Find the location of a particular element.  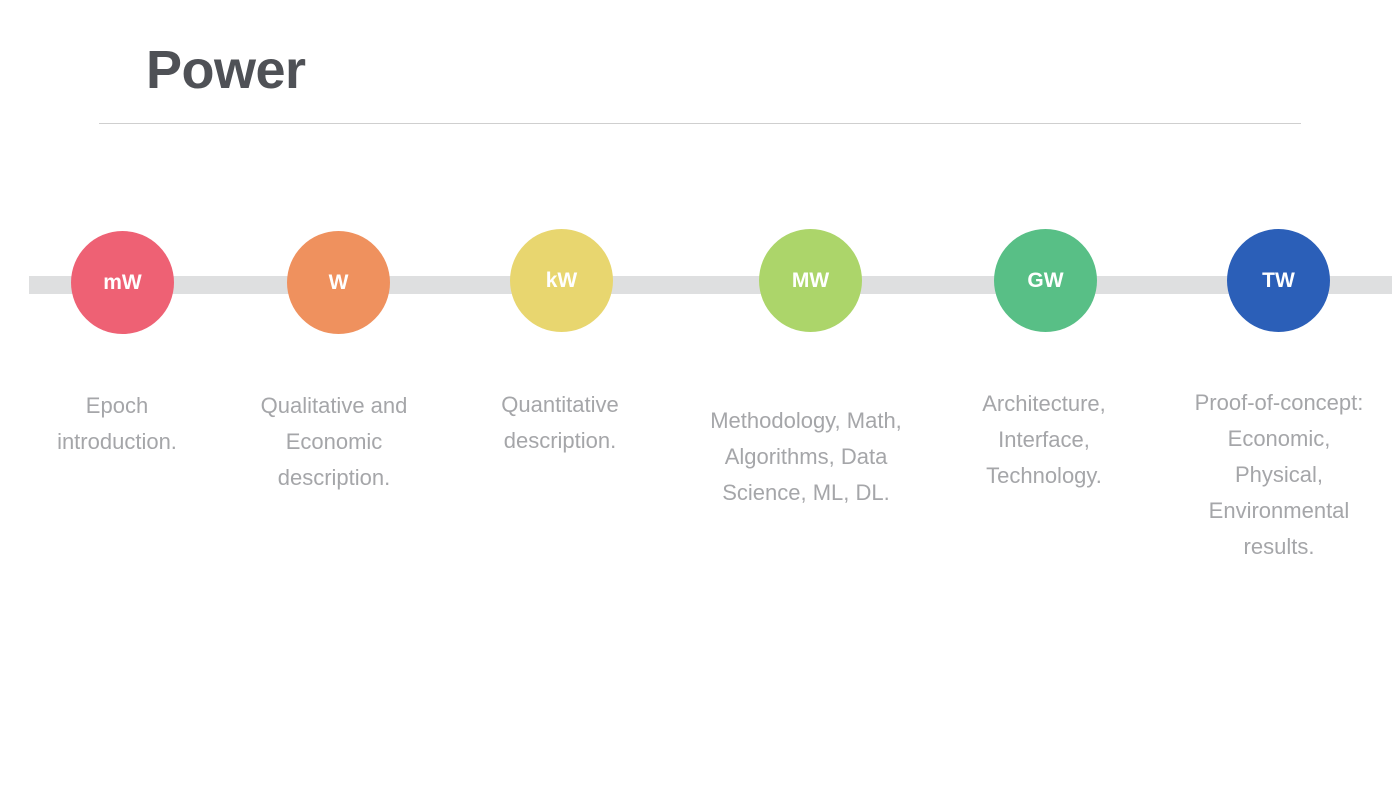

stage-node-mw-mega: MW is located at coordinates (810, 280).